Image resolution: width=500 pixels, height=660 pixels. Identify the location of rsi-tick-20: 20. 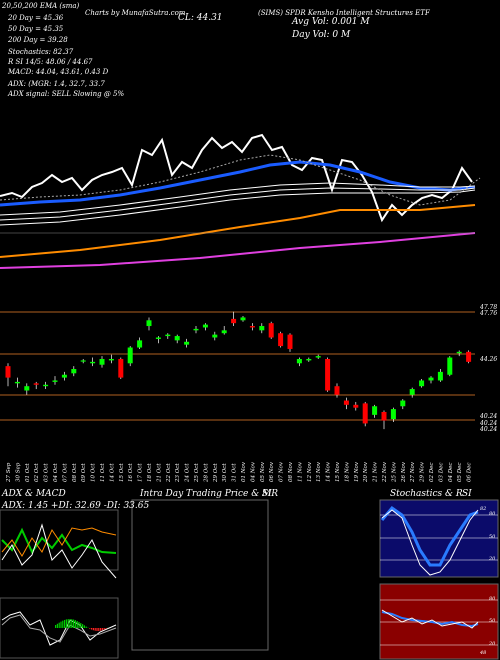
(492, 644).